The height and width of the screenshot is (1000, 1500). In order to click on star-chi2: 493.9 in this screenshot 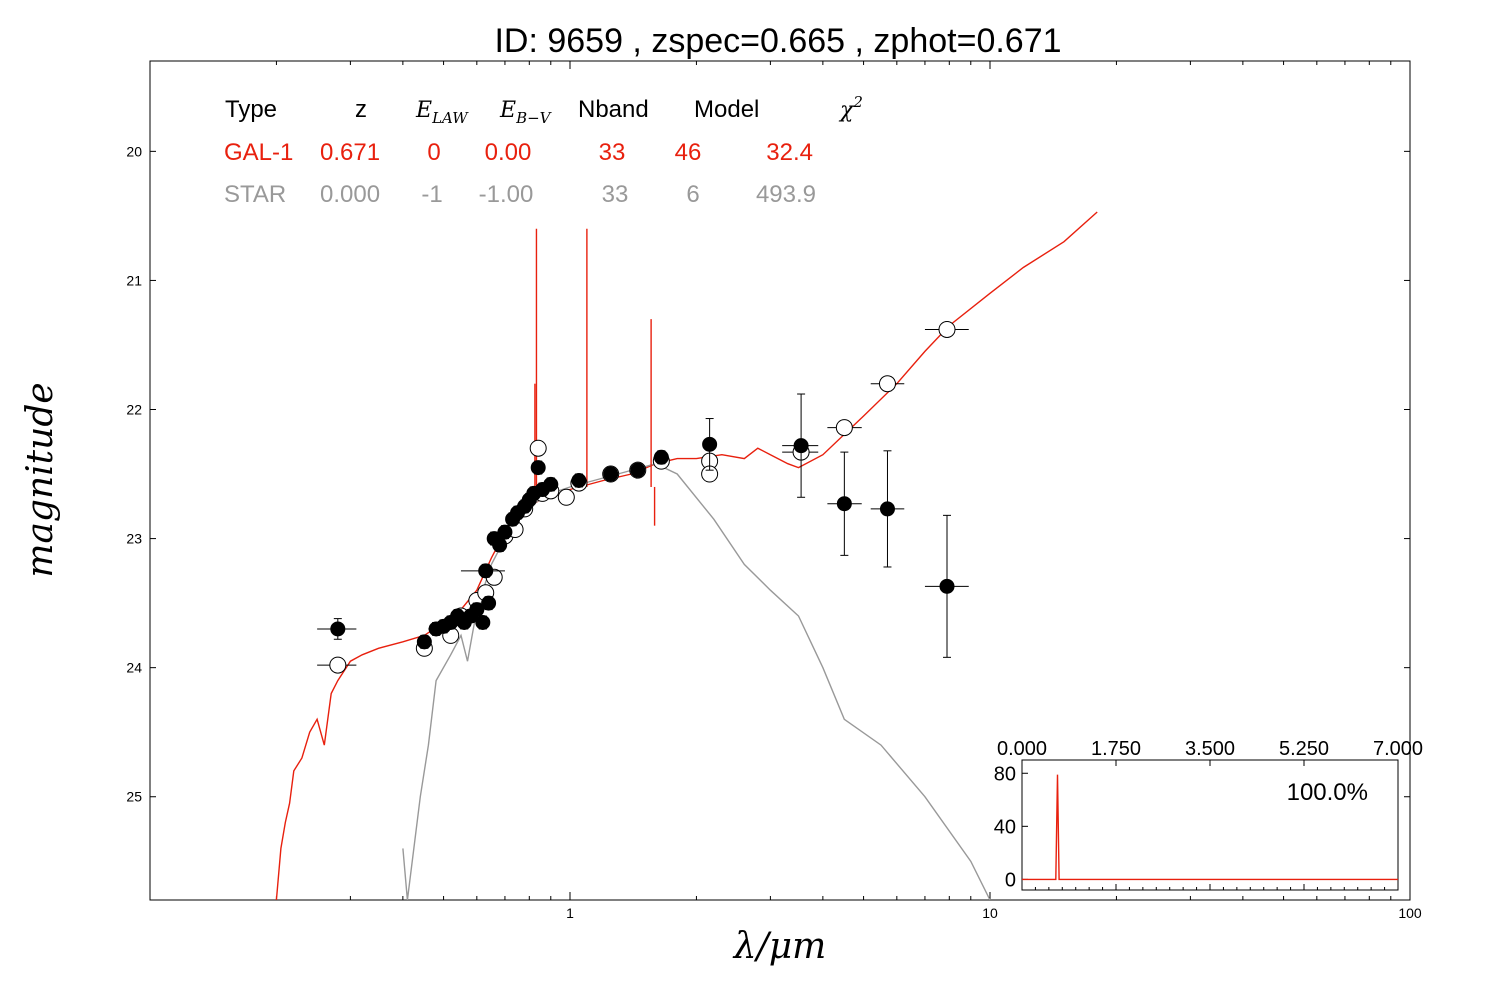, I will do `click(786, 194)`.